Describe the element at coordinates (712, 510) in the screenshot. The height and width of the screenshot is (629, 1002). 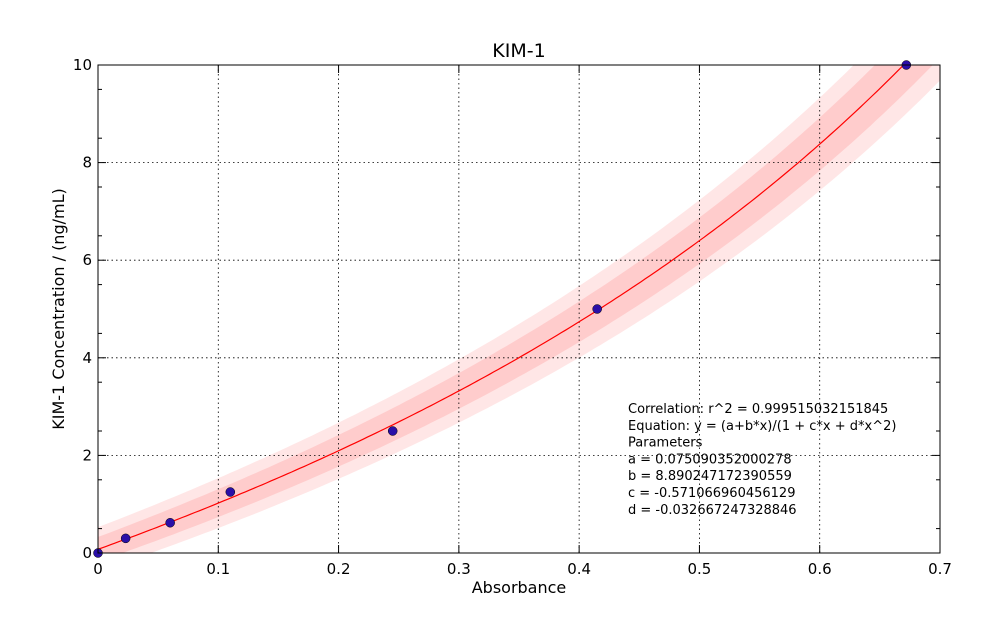
I see `annotation-line: d = -0.032667247328846` at that location.